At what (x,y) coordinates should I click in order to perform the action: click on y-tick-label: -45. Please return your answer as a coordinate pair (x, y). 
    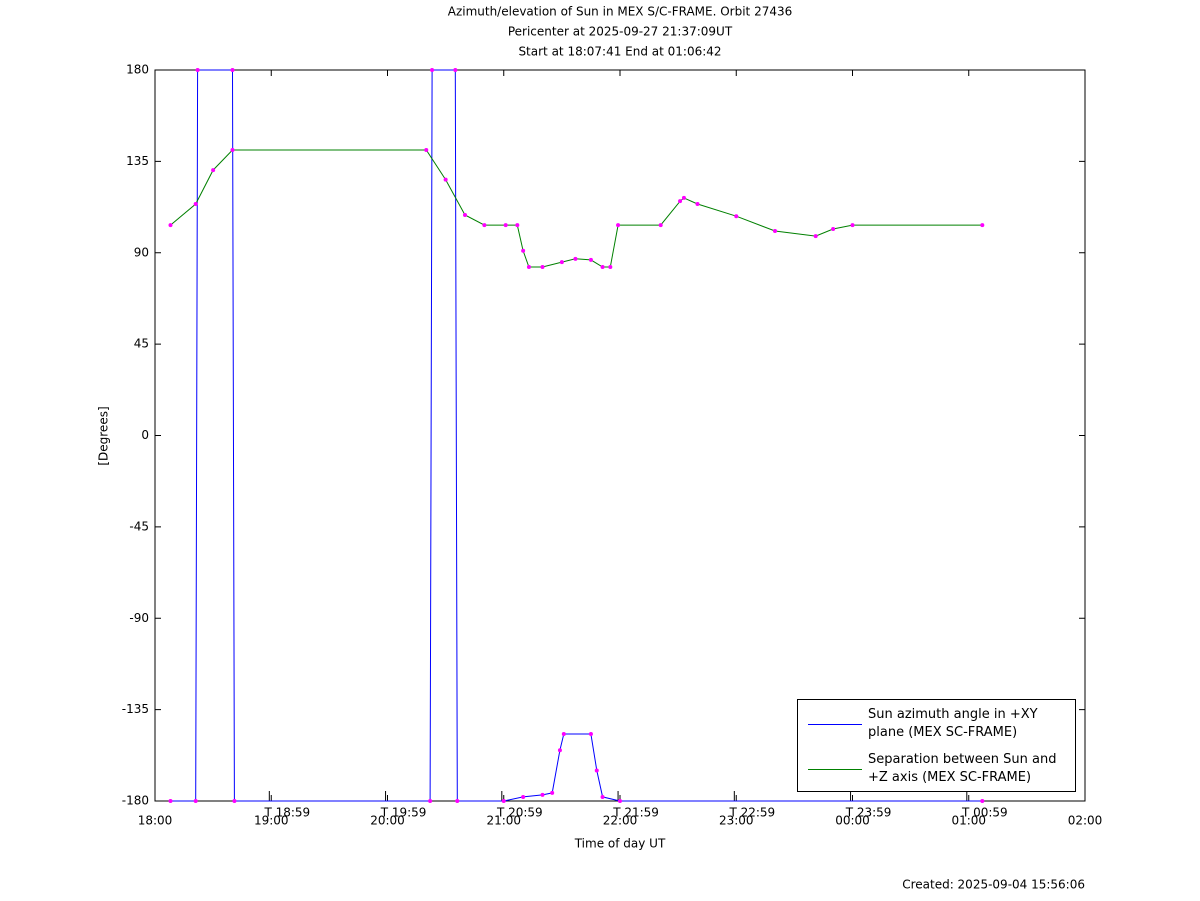
    Looking at the image, I should click on (139, 526).